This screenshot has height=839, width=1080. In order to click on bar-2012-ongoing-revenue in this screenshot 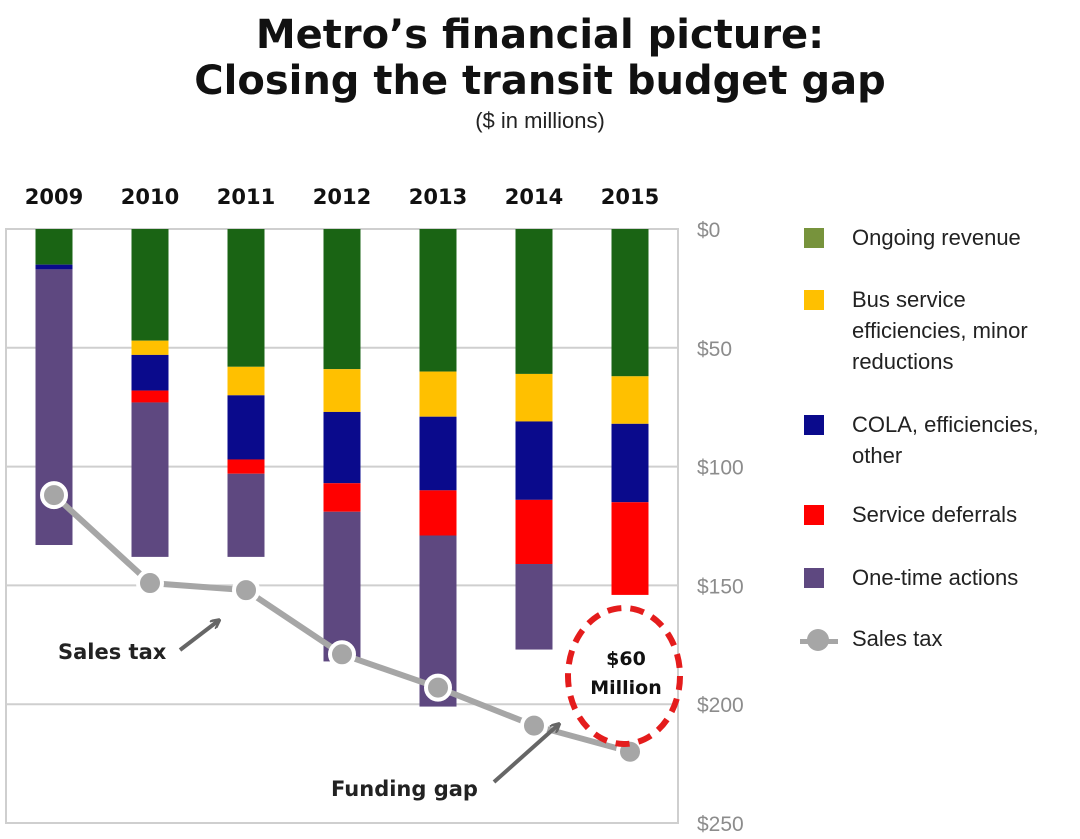, I will do `click(342, 299)`.